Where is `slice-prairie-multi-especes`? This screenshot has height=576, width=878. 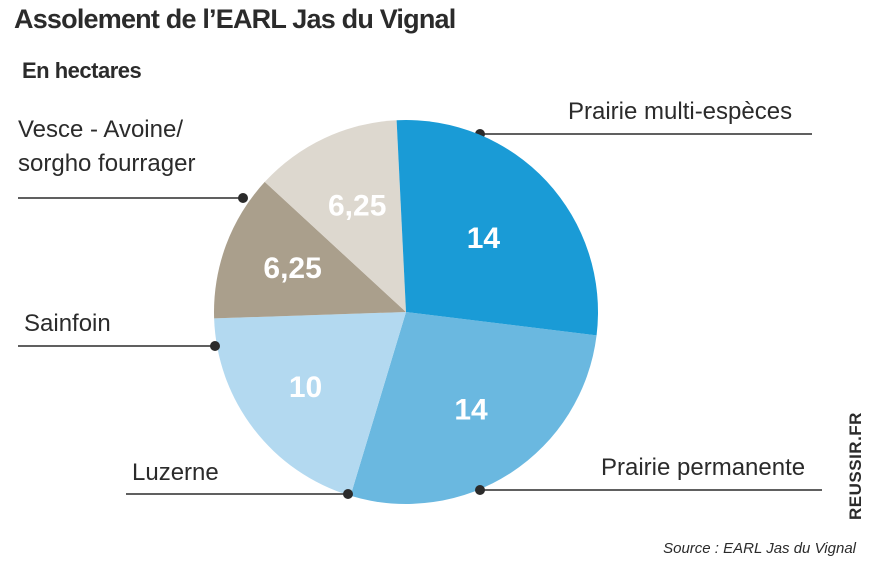
slice-prairie-multi-especes is located at coordinates (473, 408).